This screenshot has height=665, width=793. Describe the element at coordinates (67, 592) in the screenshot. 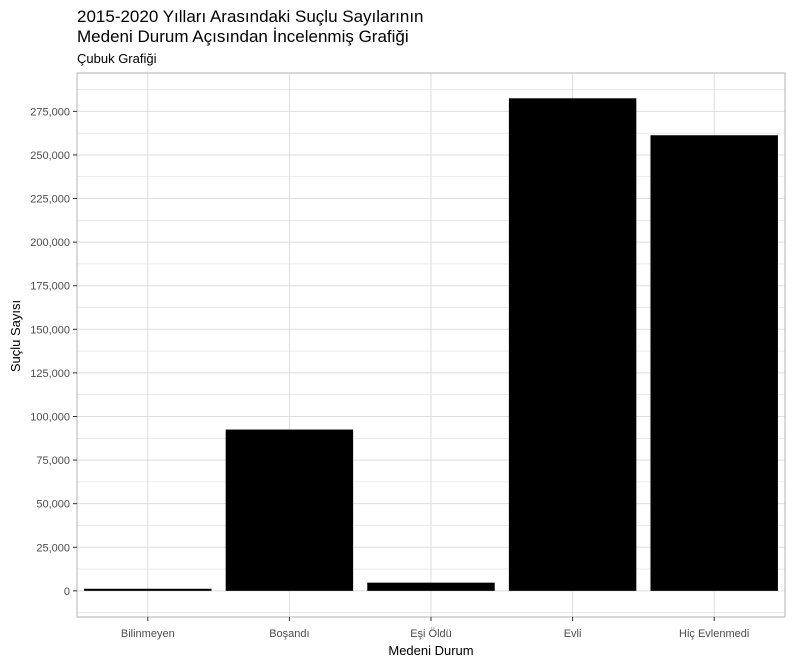

I see `y-tick-label: 0` at that location.